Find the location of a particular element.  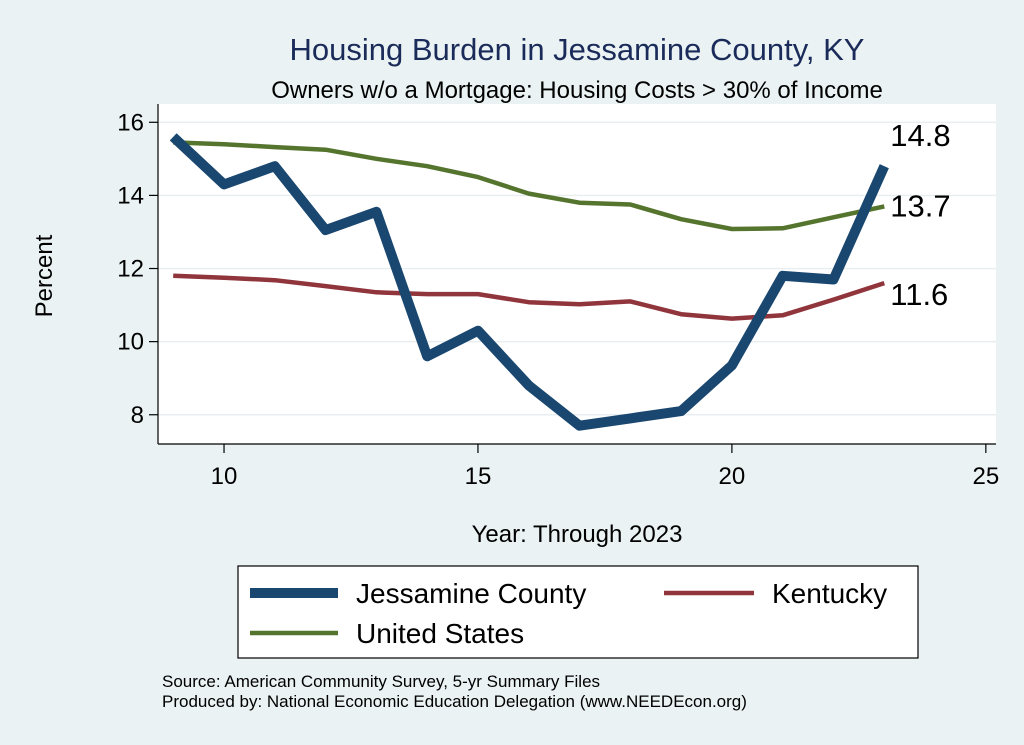

y-tick-label: 10 is located at coordinates (130, 342).